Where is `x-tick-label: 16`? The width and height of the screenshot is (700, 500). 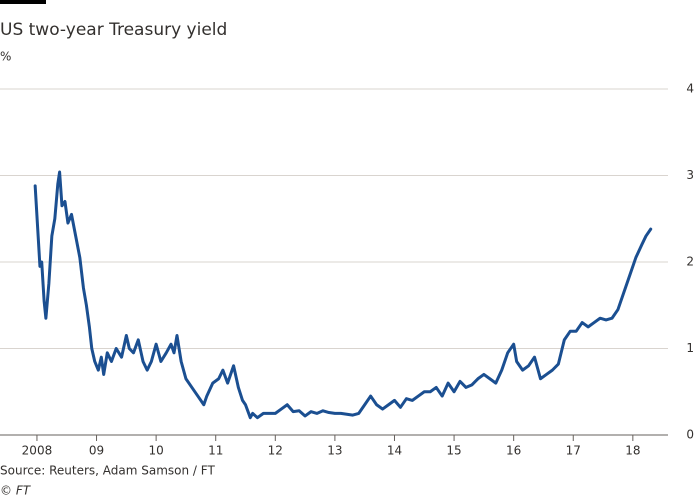
x-tick-label: 16 is located at coordinates (513, 451).